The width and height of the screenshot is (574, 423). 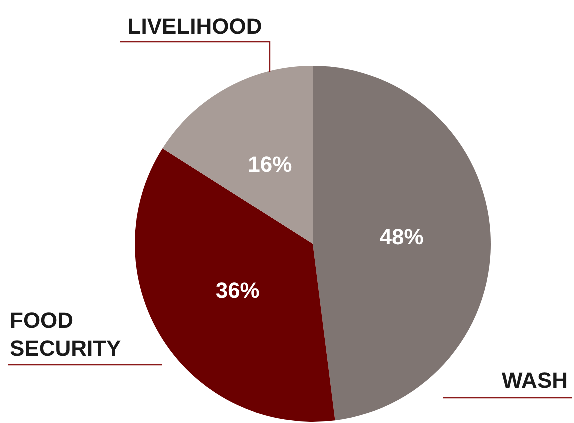 What do you see at coordinates (195, 27) in the screenshot?
I see `slice-label: LIVELIHOOD` at bounding box center [195, 27].